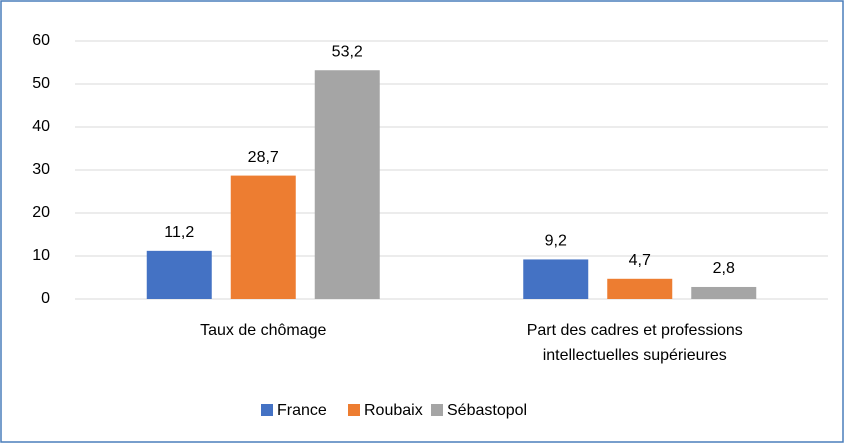  I want to click on data-label: 2,8, so click(724, 268).